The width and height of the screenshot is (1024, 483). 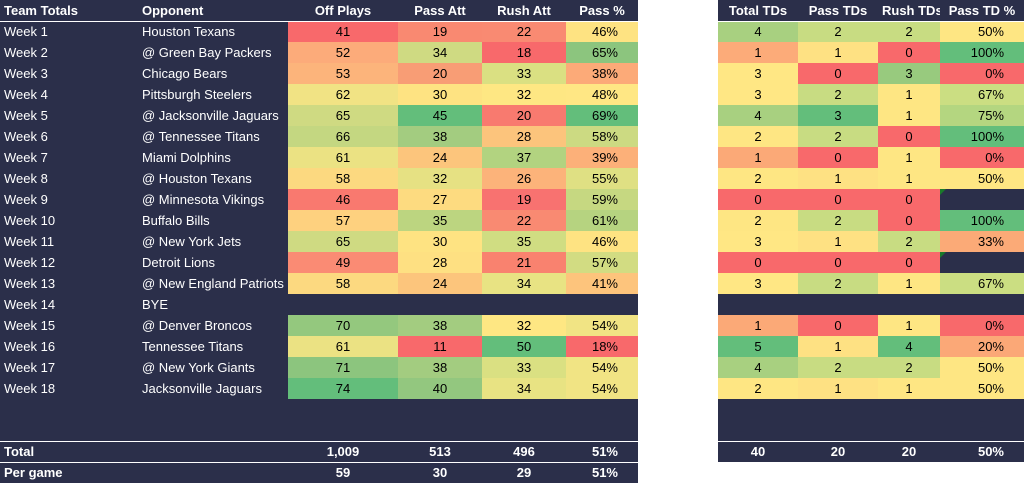 What do you see at coordinates (440, 199) in the screenshot?
I see `pass-att-cell: 27` at bounding box center [440, 199].